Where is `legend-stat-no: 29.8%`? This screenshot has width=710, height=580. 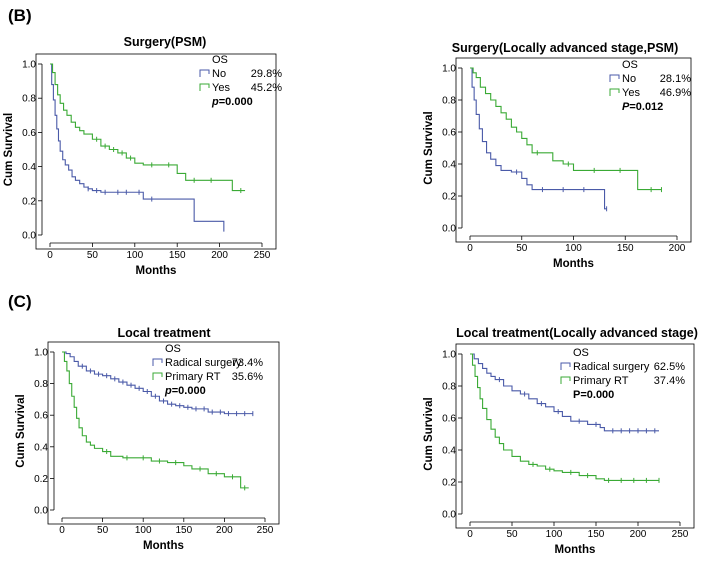
legend-stat-no: 29.8% is located at coordinates (266, 74).